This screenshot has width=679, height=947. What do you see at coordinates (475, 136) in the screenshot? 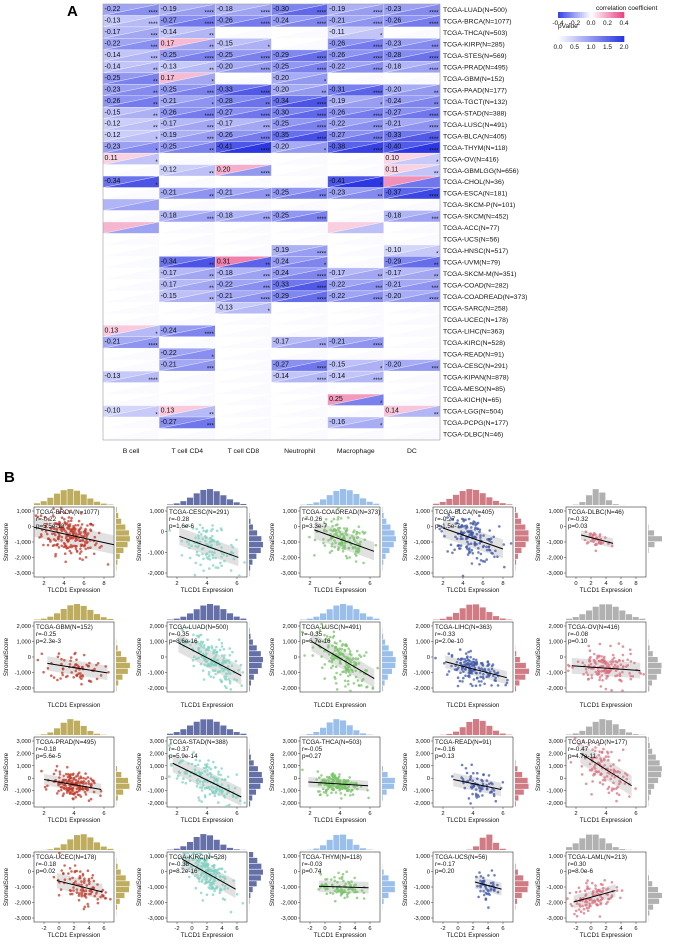
I see `row-label: TCGA-BLCA(N=405)` at bounding box center [475, 136].